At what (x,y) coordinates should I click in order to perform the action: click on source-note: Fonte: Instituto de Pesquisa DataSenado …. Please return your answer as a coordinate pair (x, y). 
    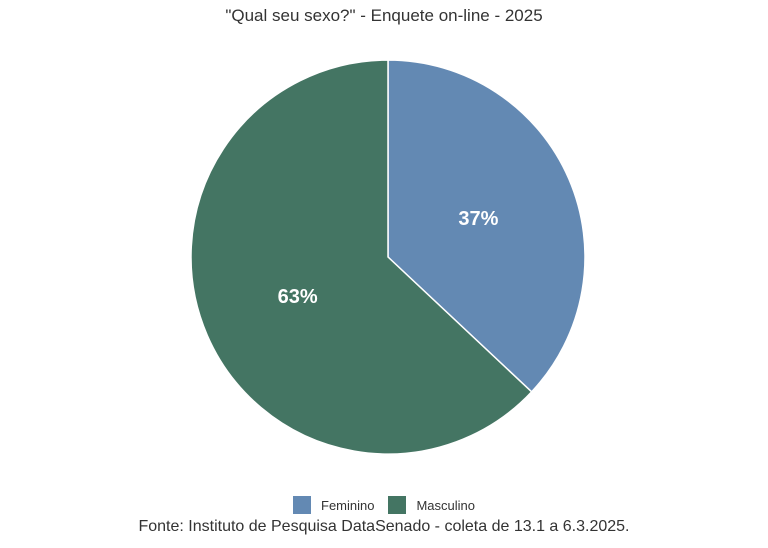
    Looking at the image, I should click on (384, 526).